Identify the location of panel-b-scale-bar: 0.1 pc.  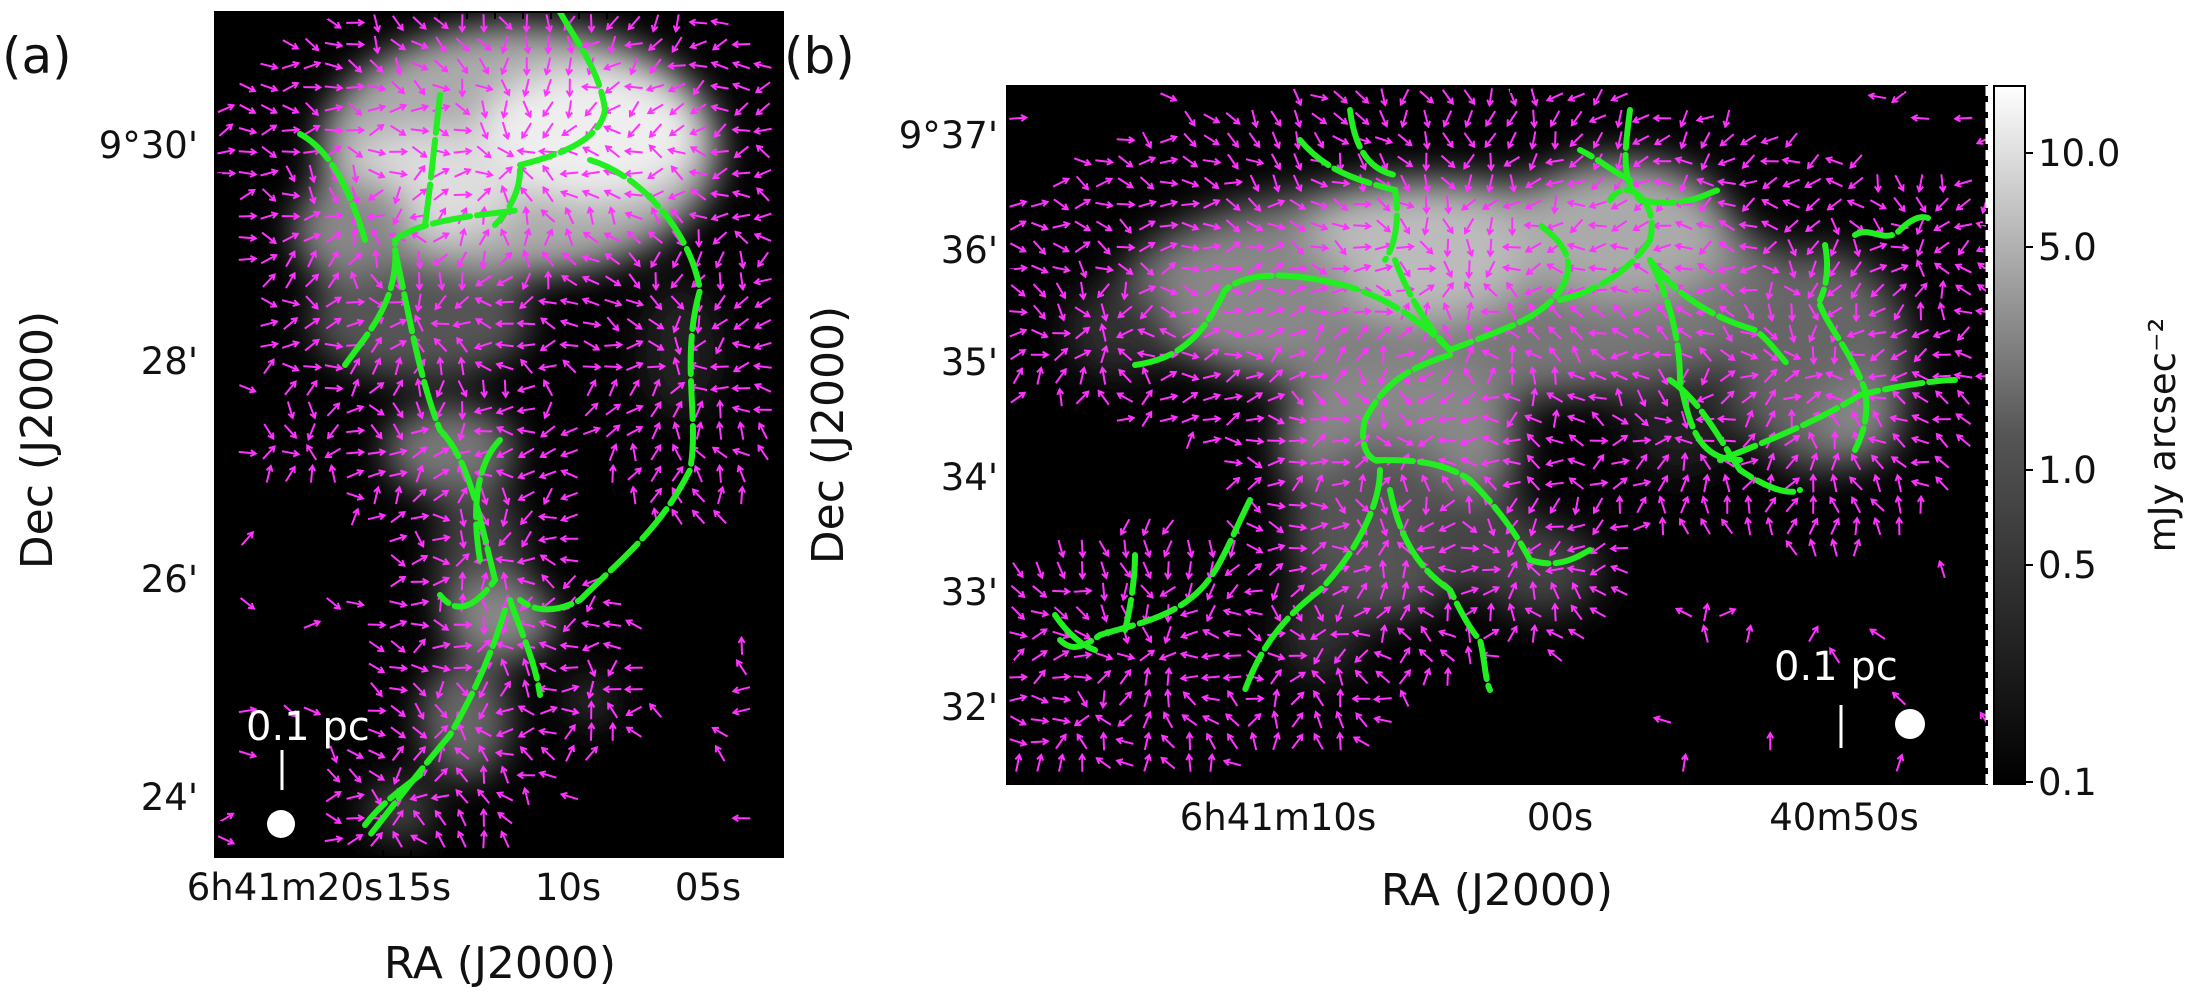
(1836, 696).